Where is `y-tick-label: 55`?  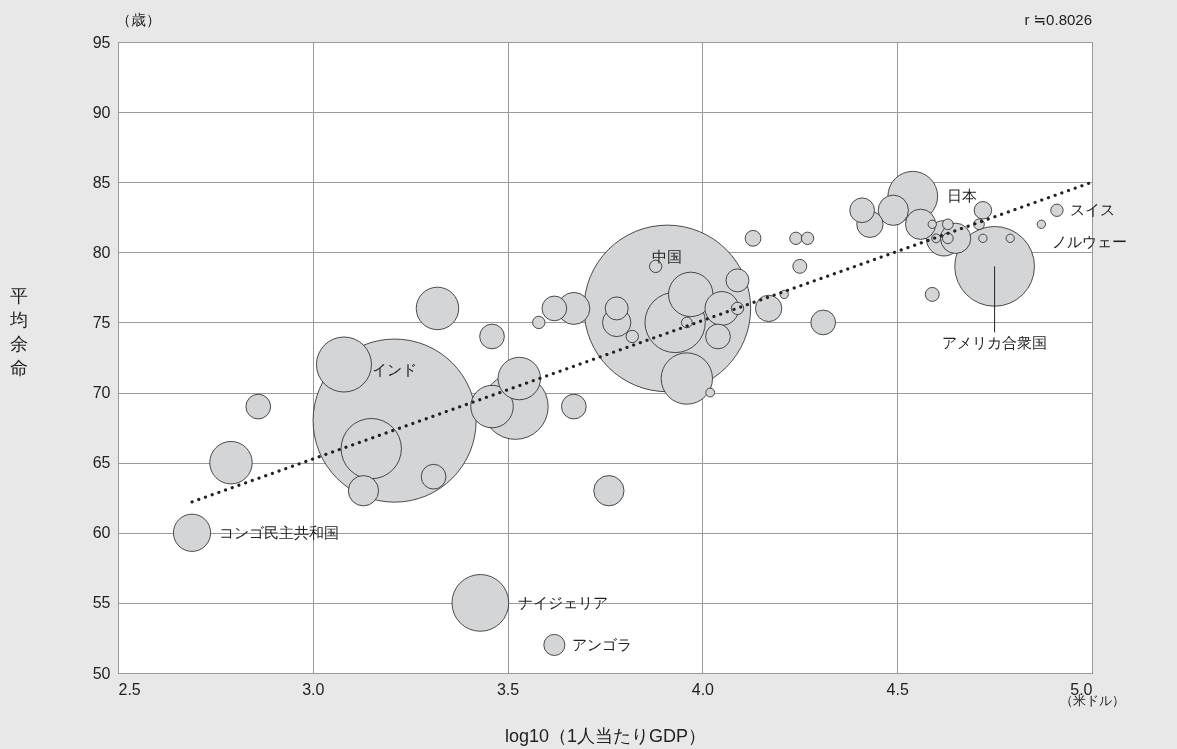 y-tick-label: 55 is located at coordinates (101, 603).